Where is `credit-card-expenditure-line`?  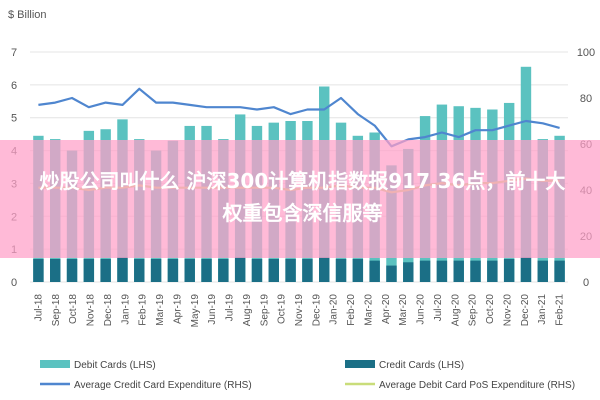
credit-card-expenditure-line is located at coordinates (299, 117).